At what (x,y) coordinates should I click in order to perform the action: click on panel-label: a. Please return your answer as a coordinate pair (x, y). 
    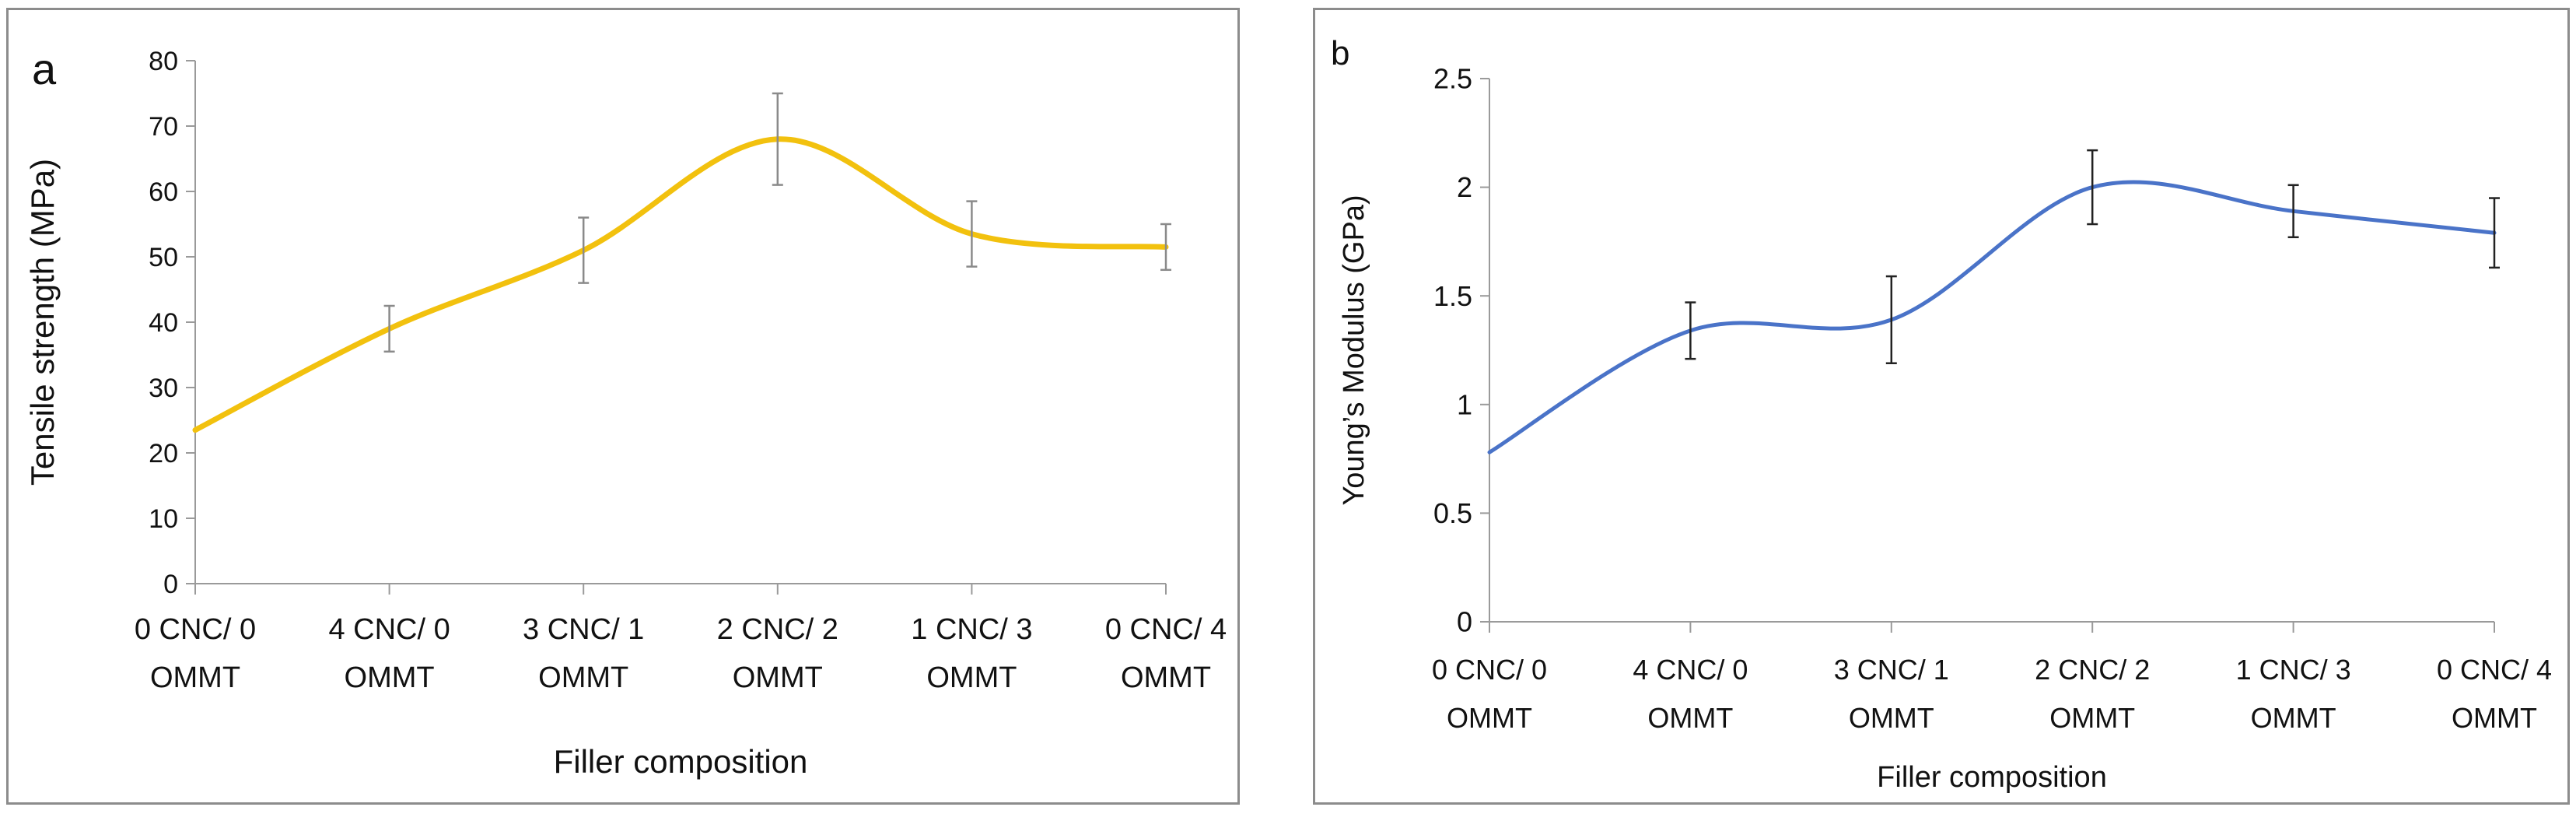
    Looking at the image, I should click on (44, 68).